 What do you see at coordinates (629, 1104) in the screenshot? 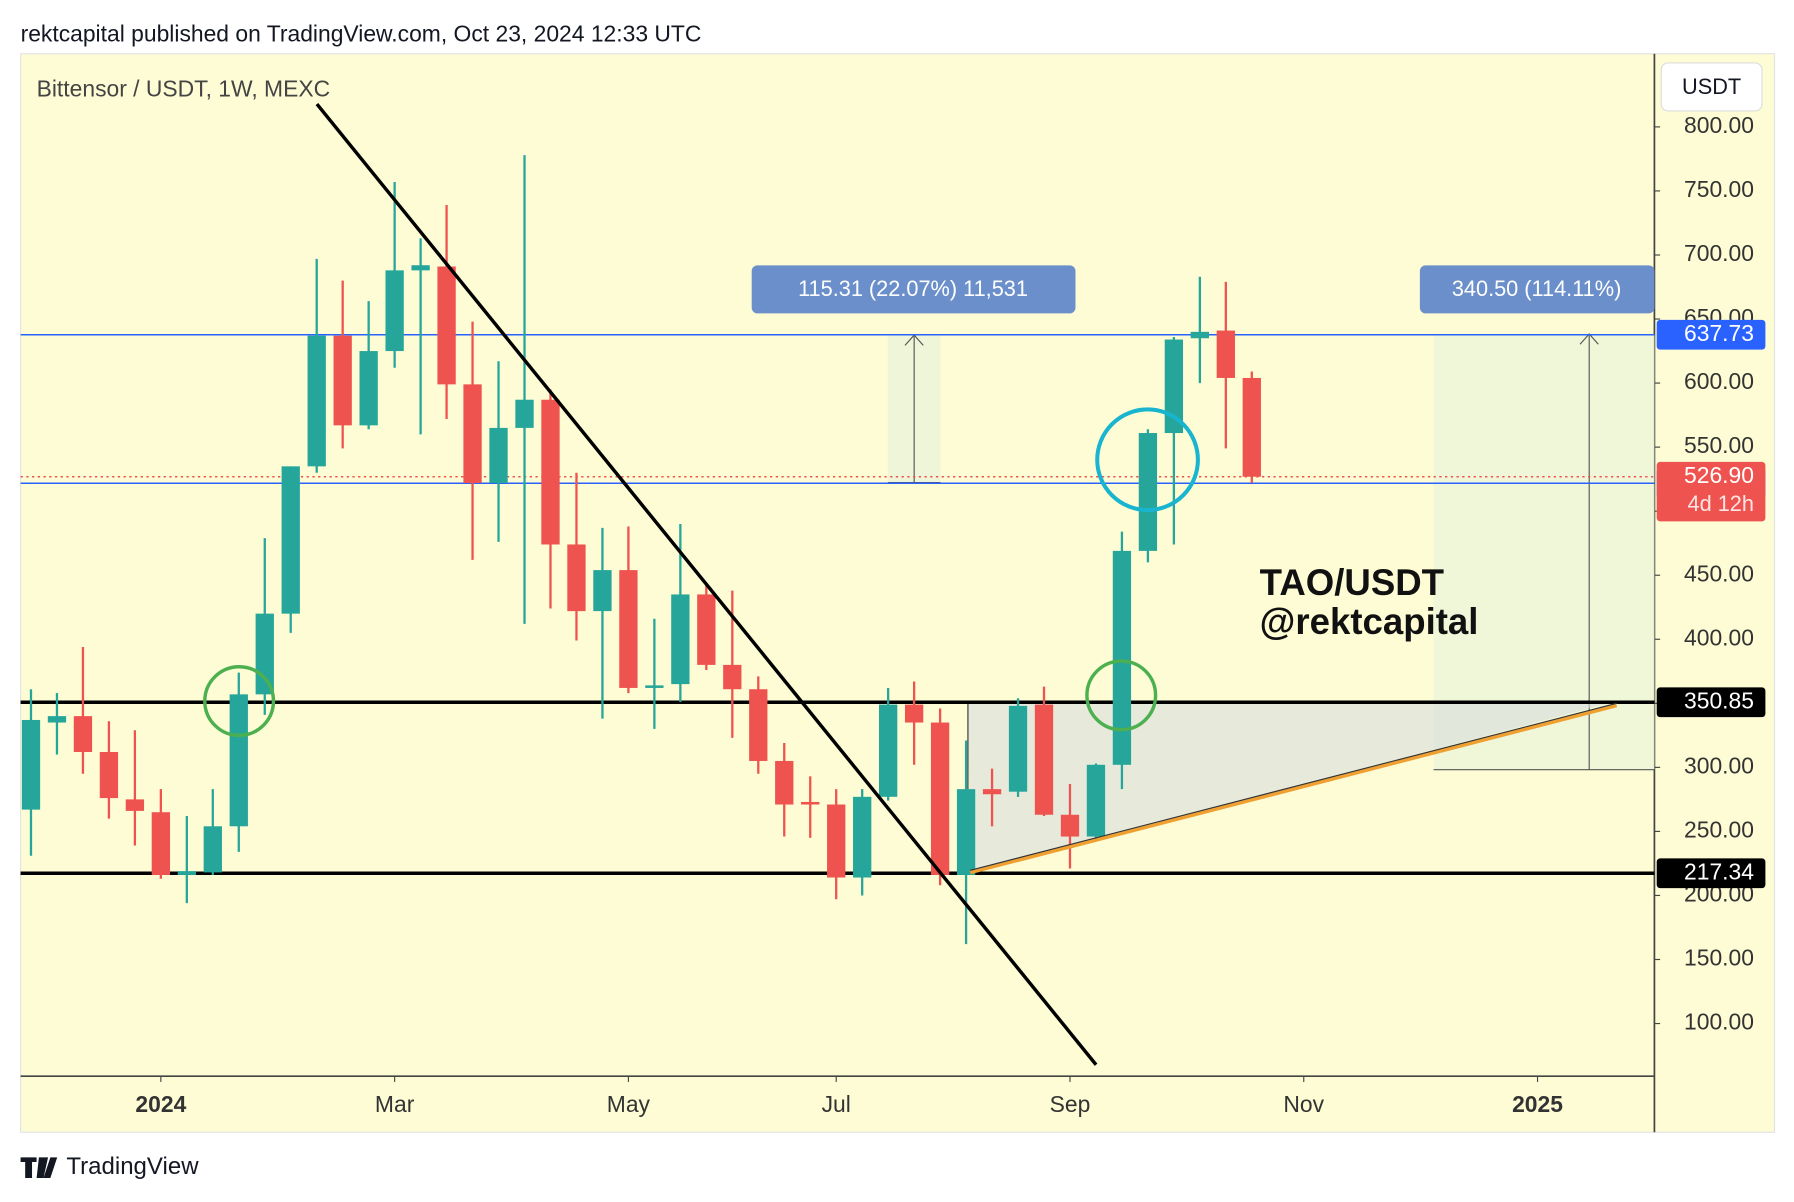
I see `x-tick-label: May` at bounding box center [629, 1104].